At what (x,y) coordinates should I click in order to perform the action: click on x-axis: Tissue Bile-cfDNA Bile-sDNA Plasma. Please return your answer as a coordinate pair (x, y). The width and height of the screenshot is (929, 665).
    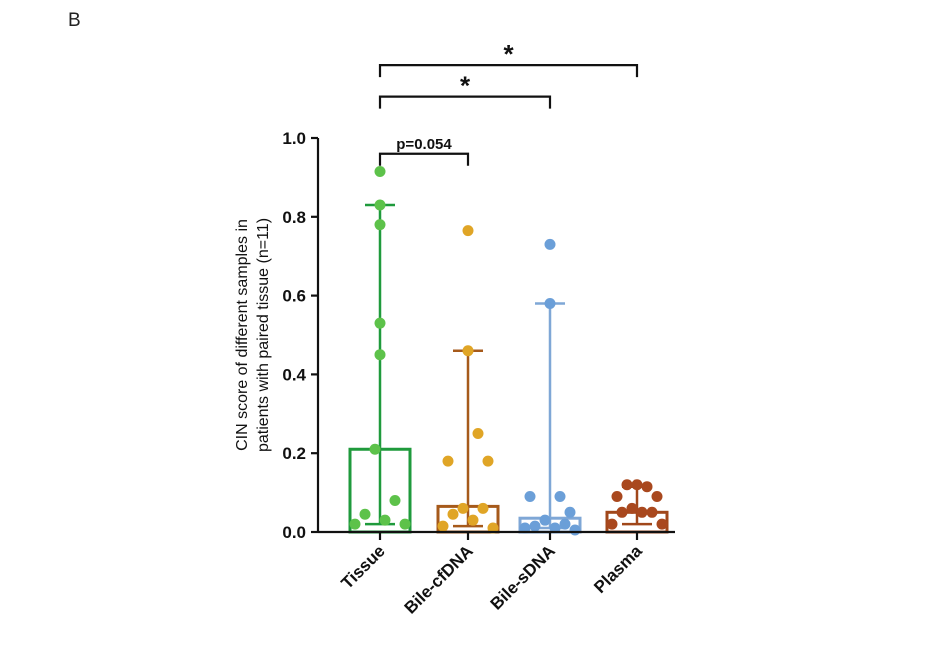
    Looking at the image, I should click on (496, 574).